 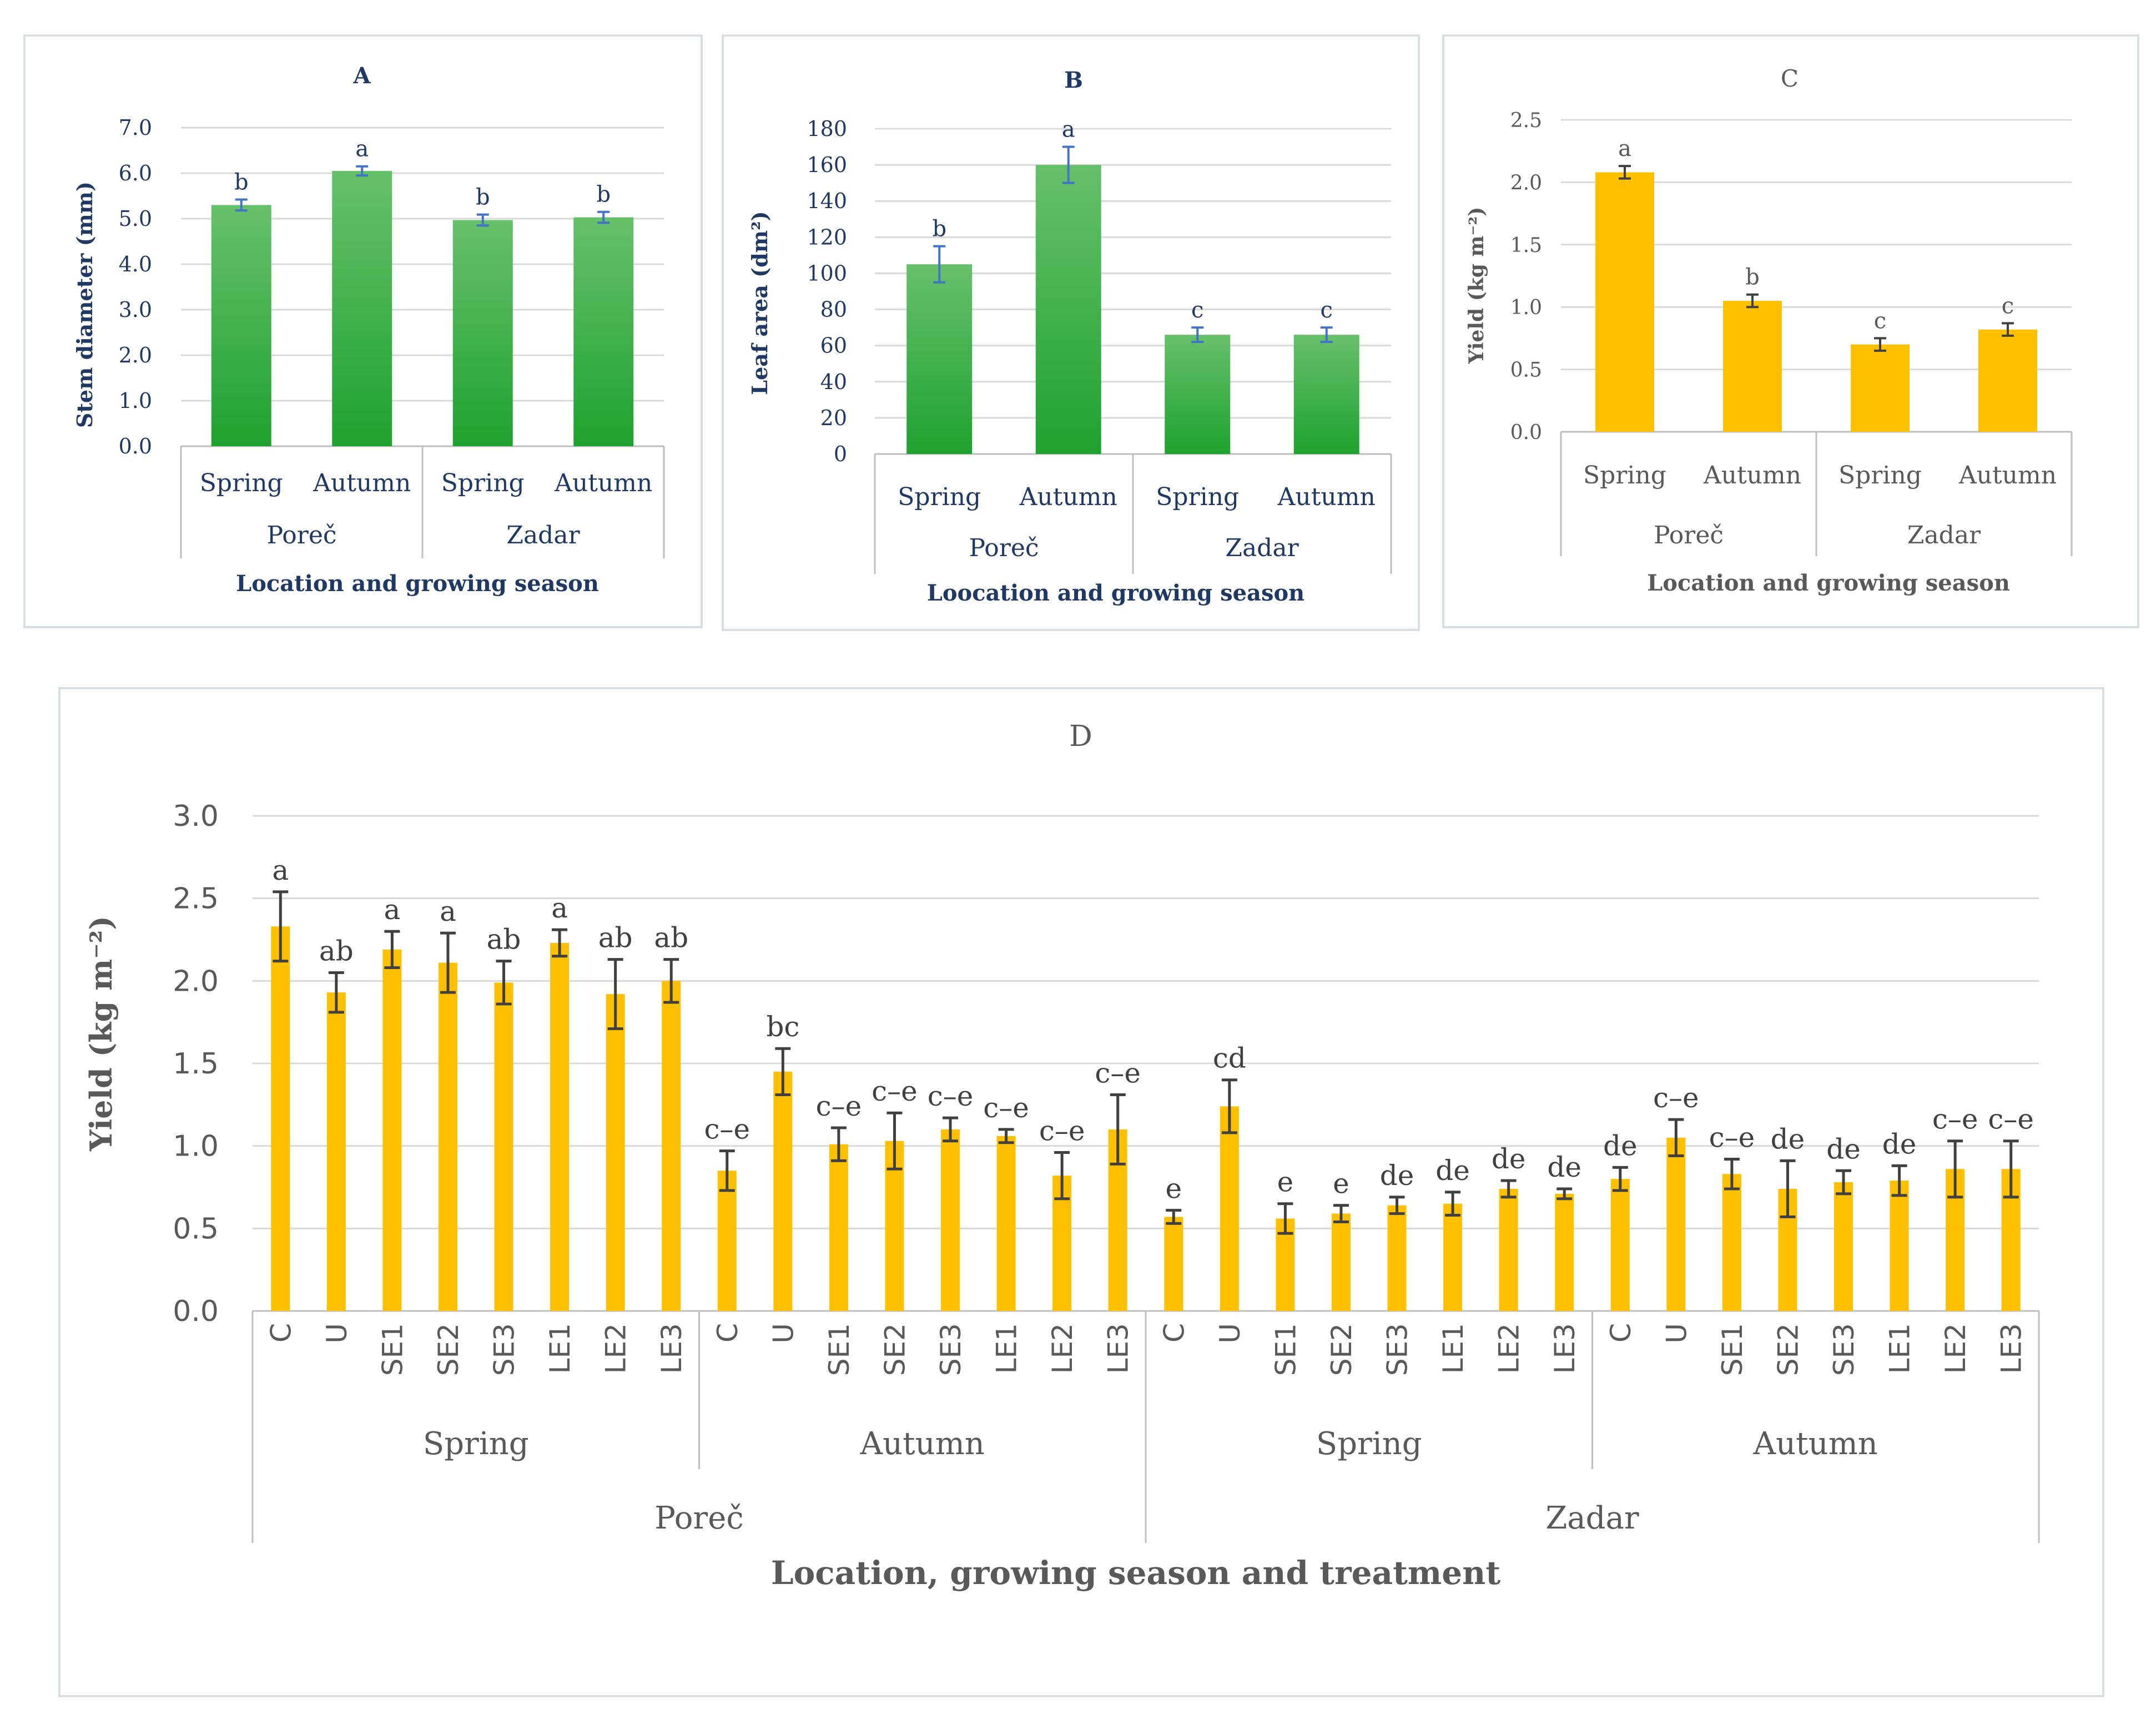 I want to click on chart-b-season-label: Autumn, so click(x=1068, y=497).